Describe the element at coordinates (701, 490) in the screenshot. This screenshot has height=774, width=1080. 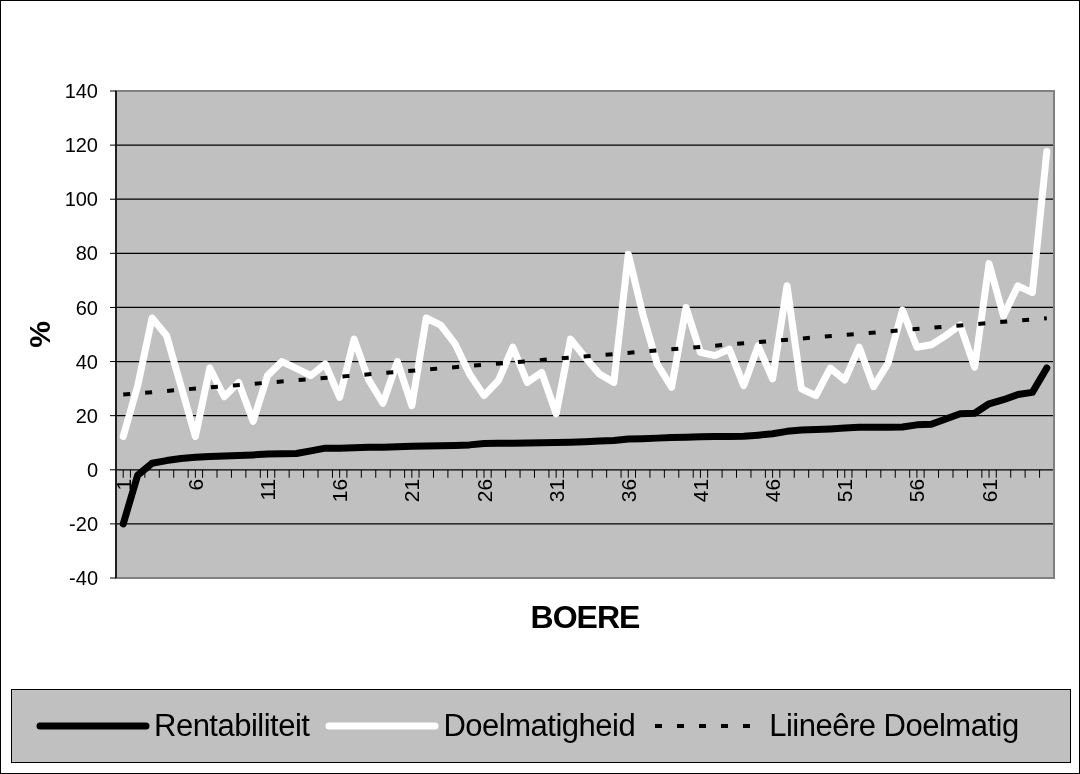
I see `x-tick-label: 41` at that location.